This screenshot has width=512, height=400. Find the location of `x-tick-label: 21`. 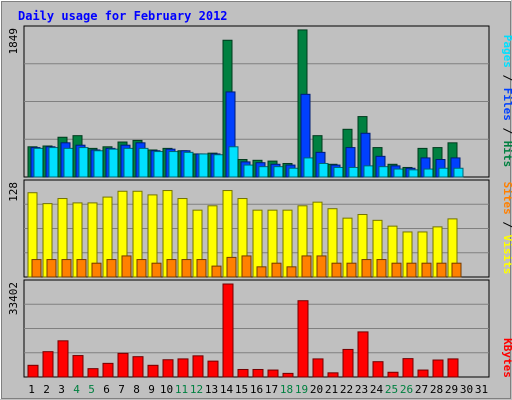

x-tick-label: 21 is located at coordinates (331, 389).